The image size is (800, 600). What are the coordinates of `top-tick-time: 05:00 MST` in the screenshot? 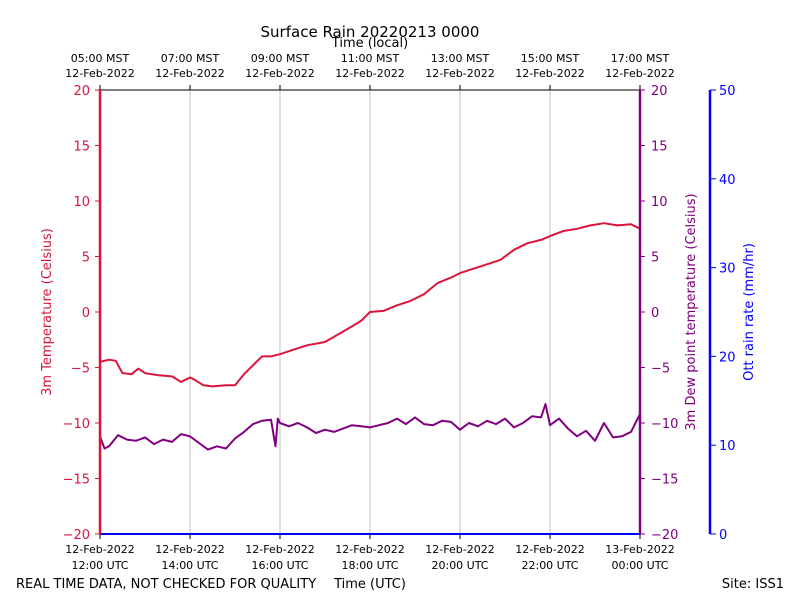 It's located at (100, 58).